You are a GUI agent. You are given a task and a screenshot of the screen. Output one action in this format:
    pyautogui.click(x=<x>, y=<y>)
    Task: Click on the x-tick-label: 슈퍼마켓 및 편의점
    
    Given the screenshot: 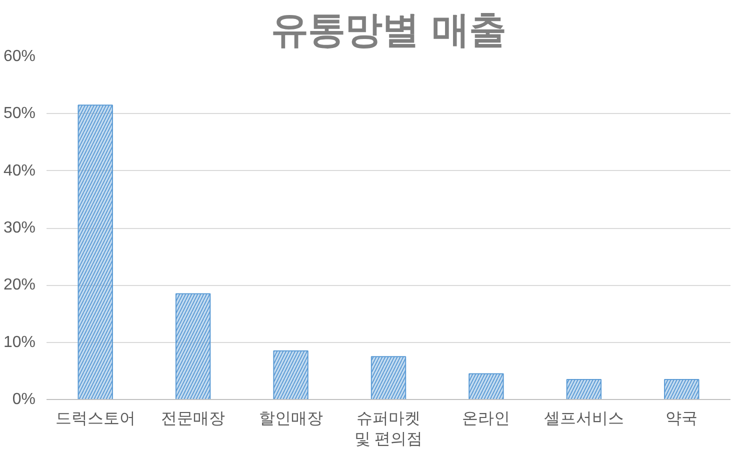 What is the action you would take?
    pyautogui.click(x=388, y=429)
    